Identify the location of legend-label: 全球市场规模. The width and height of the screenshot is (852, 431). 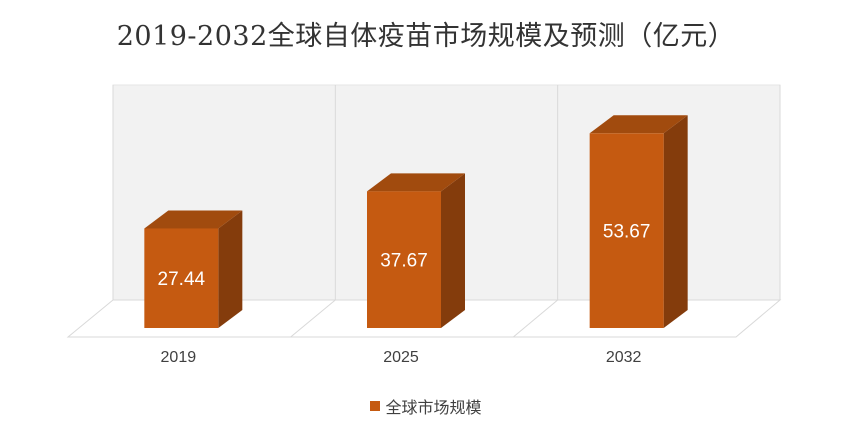
(433, 408).